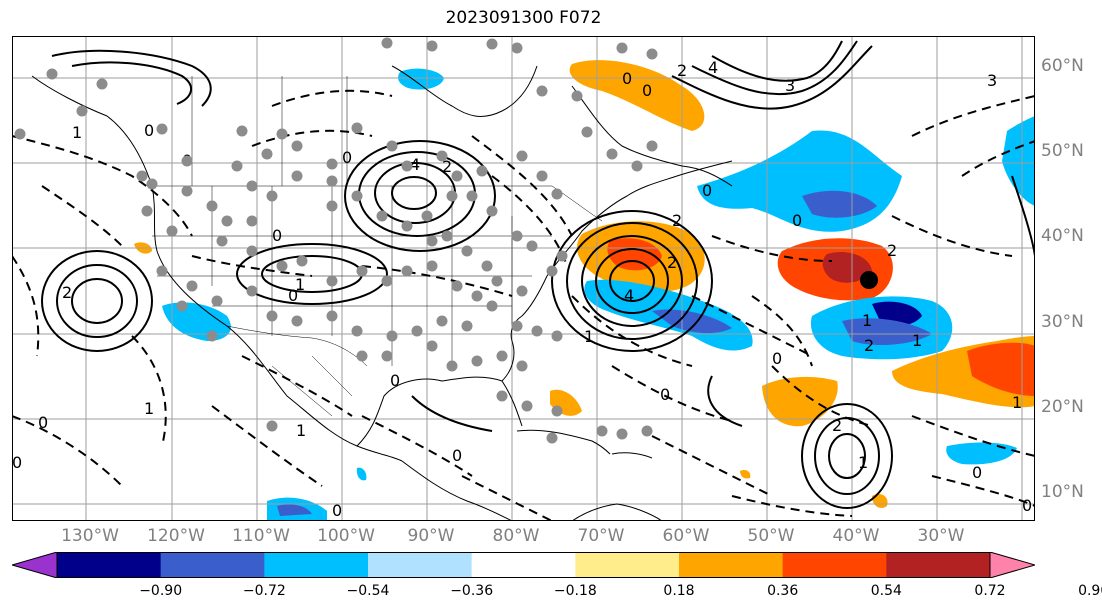  Describe the element at coordinates (90, 536) in the screenshot. I see `lon-label: 130°W` at that location.